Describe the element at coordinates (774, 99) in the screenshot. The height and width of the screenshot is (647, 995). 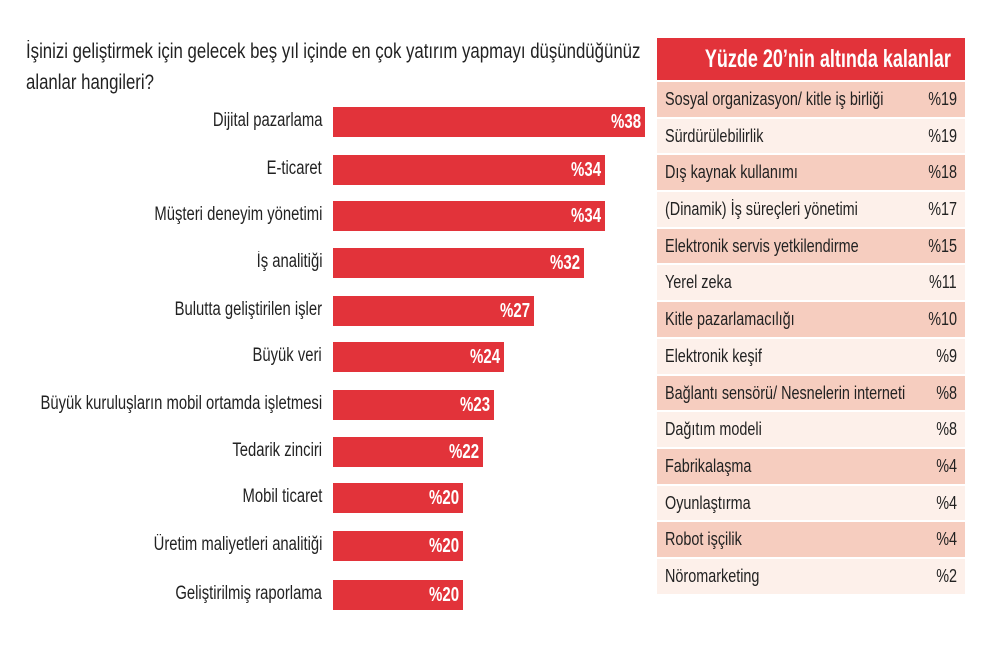
I see `row-name: Sosyal organizasyon/ kitle iş birliği` at that location.